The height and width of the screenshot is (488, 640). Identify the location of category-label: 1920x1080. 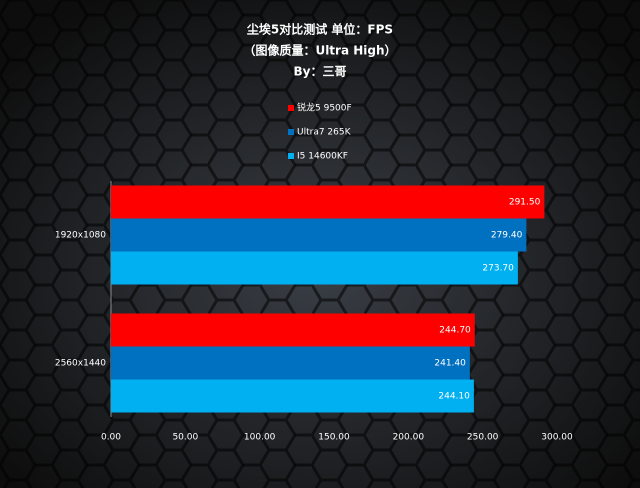
(80, 236).